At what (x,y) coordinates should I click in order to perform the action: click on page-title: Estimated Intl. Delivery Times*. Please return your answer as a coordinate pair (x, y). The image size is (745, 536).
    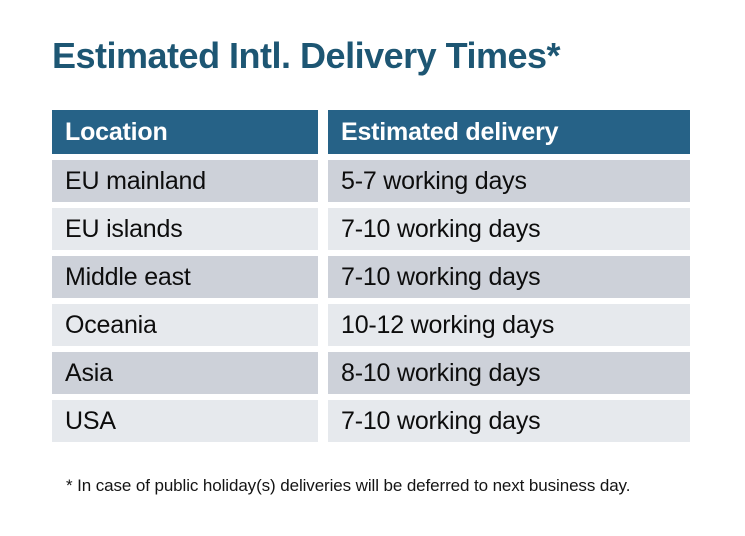
    Looking at the image, I should click on (306, 55).